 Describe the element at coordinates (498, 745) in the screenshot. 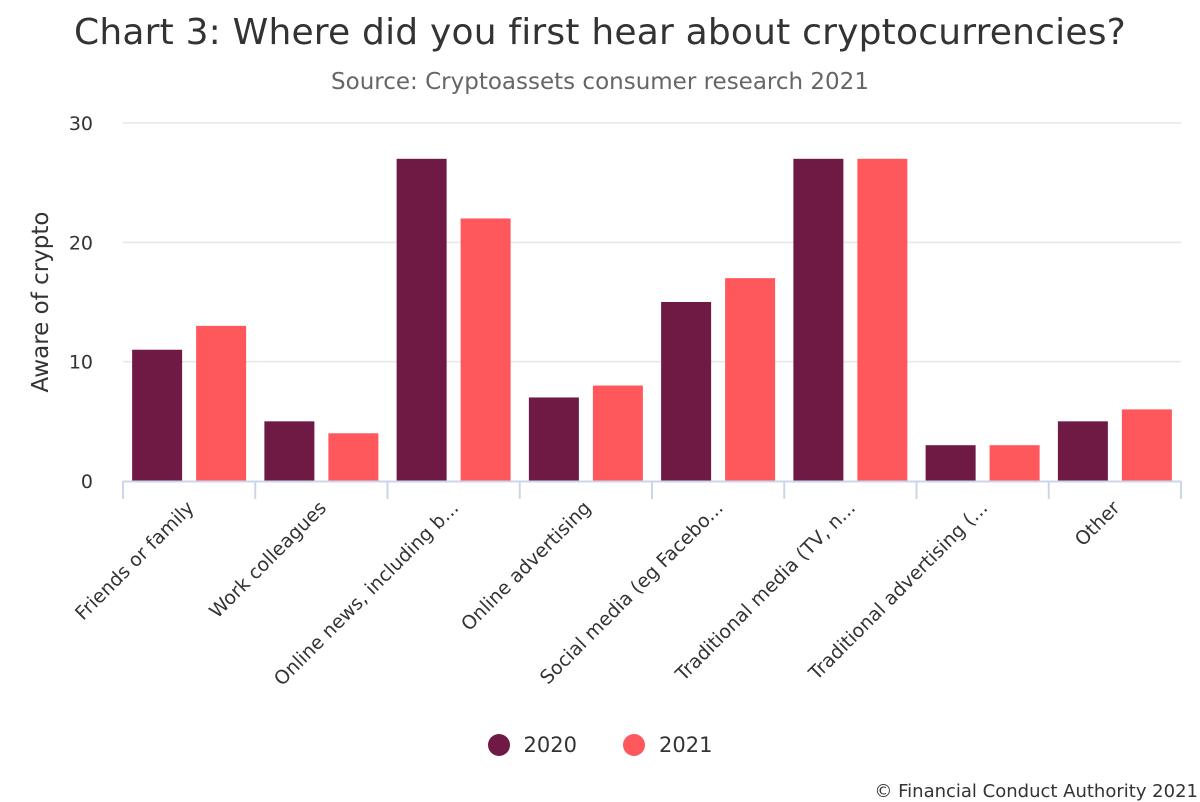

I see `legend-swatch-2020` at that location.